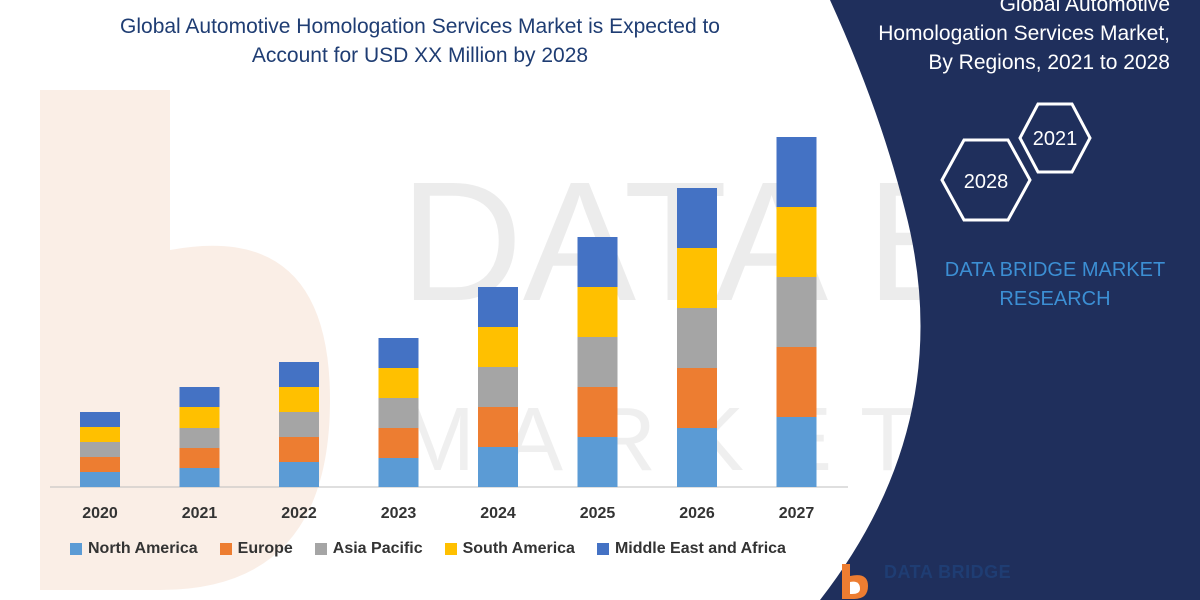 The width and height of the screenshot is (1200, 600). Describe the element at coordinates (855, 581) in the screenshot. I see `logo-icon` at that location.